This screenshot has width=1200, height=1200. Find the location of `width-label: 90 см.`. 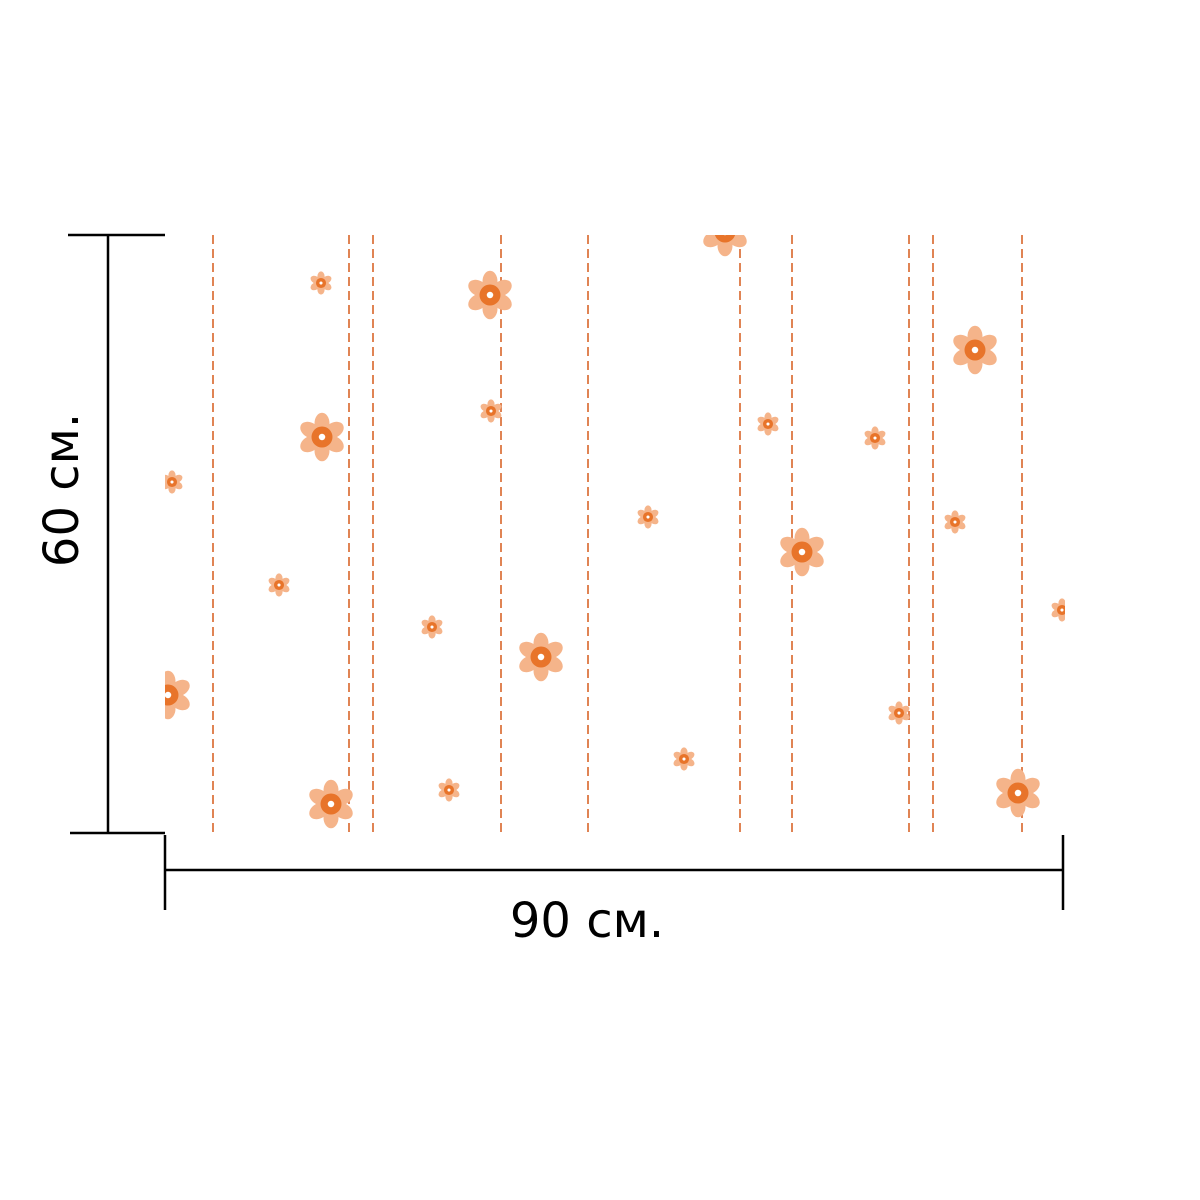

width-label: 90 см. is located at coordinates (587, 921).